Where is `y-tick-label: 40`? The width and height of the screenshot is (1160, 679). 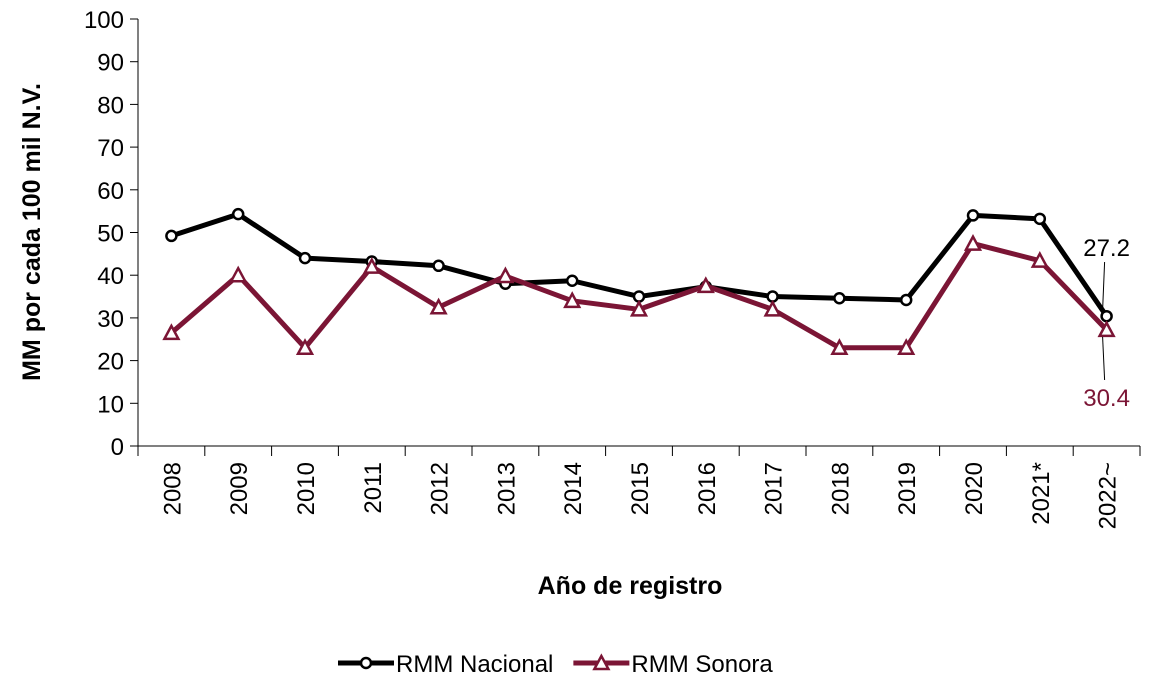
y-tick-label: 40 is located at coordinates (110, 276).